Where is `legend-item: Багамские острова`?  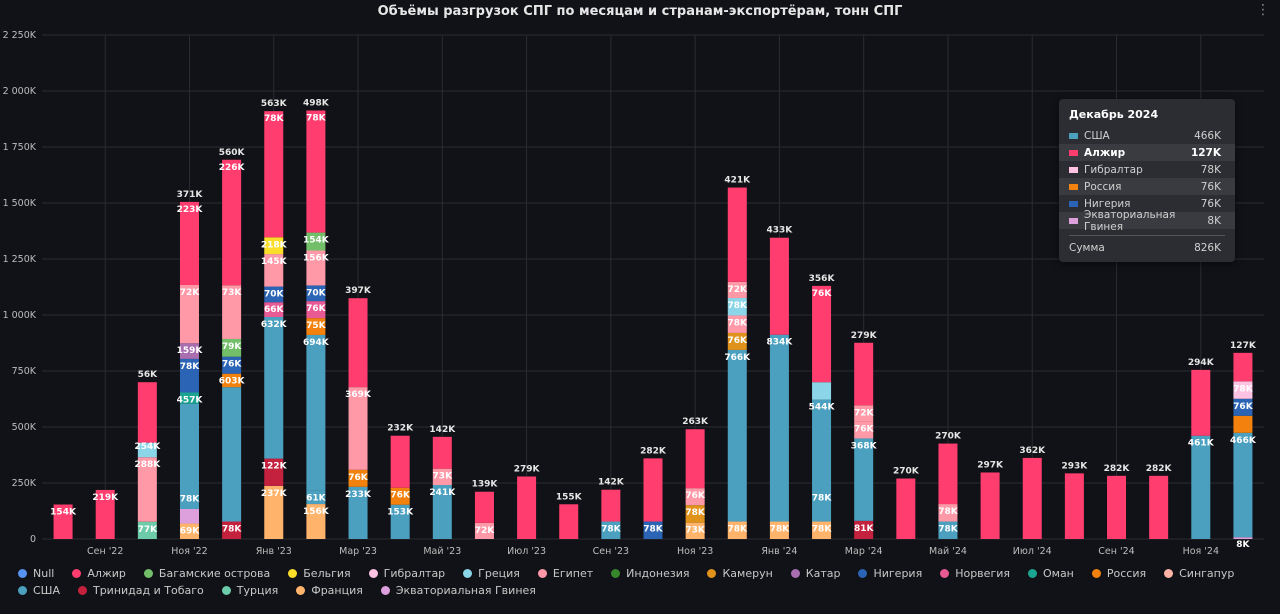
legend-item: Багамские острова is located at coordinates (207, 573).